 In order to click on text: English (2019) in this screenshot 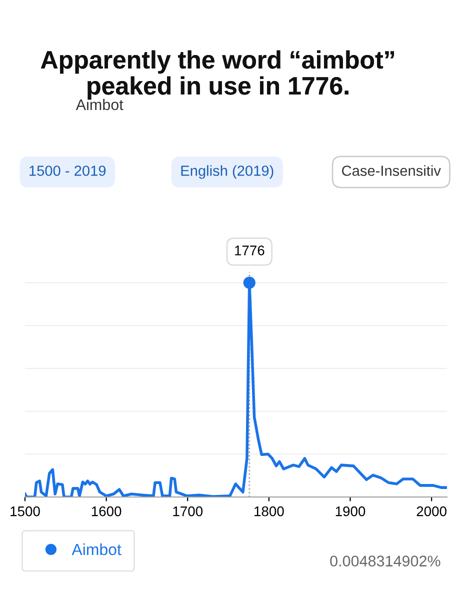, I will do `click(227, 172)`.